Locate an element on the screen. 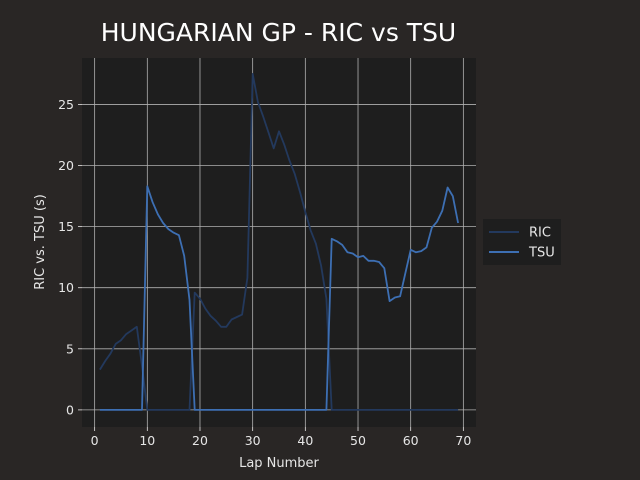 The width and height of the screenshot is (640, 480). y-tick-label: 5 is located at coordinates (70, 348).